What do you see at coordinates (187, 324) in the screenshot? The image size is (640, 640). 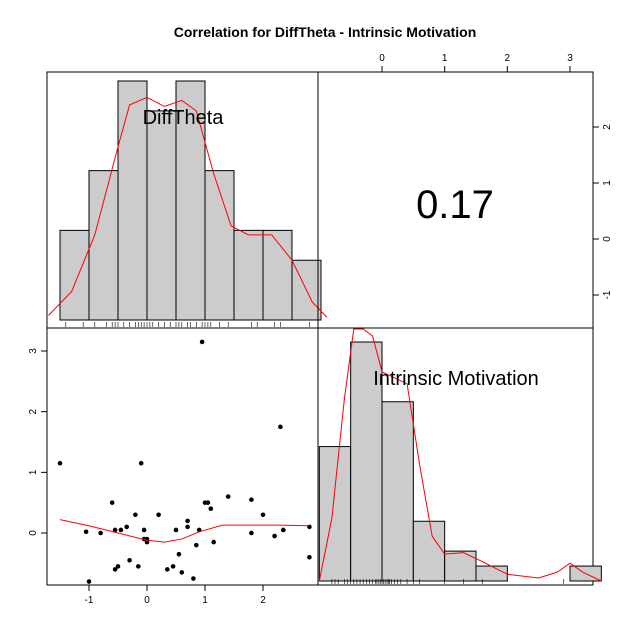 I see `rug-difftheta` at bounding box center [187, 324].